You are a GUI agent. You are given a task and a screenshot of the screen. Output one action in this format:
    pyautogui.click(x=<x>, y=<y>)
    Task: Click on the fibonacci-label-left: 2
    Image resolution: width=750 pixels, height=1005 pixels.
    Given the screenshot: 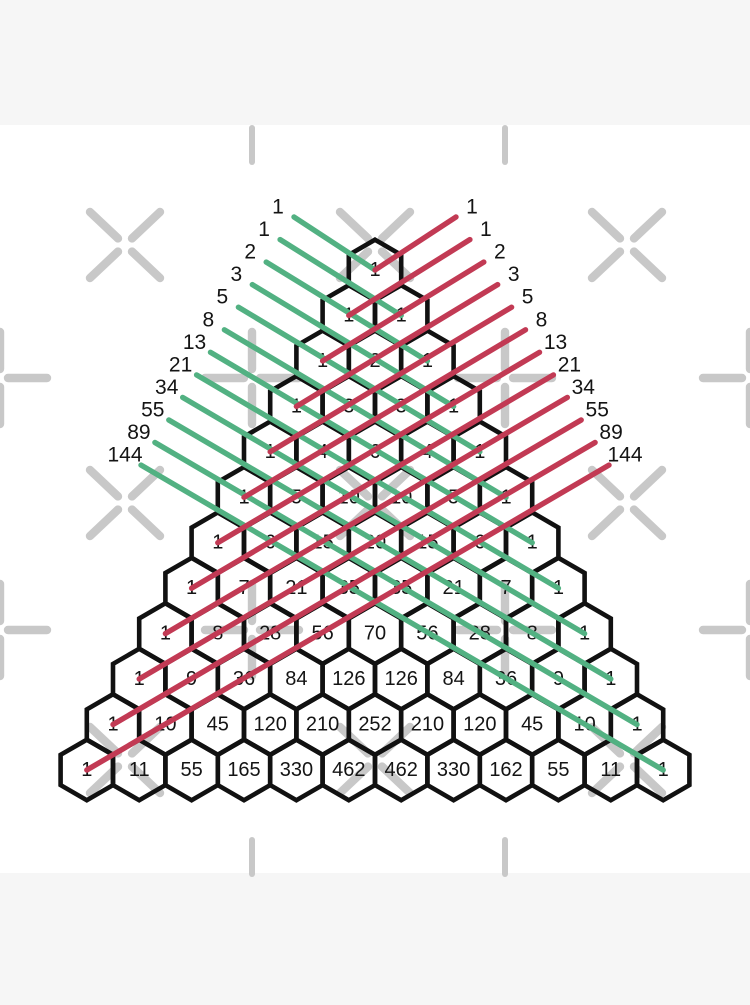 What is the action you would take?
    pyautogui.click(x=250, y=252)
    